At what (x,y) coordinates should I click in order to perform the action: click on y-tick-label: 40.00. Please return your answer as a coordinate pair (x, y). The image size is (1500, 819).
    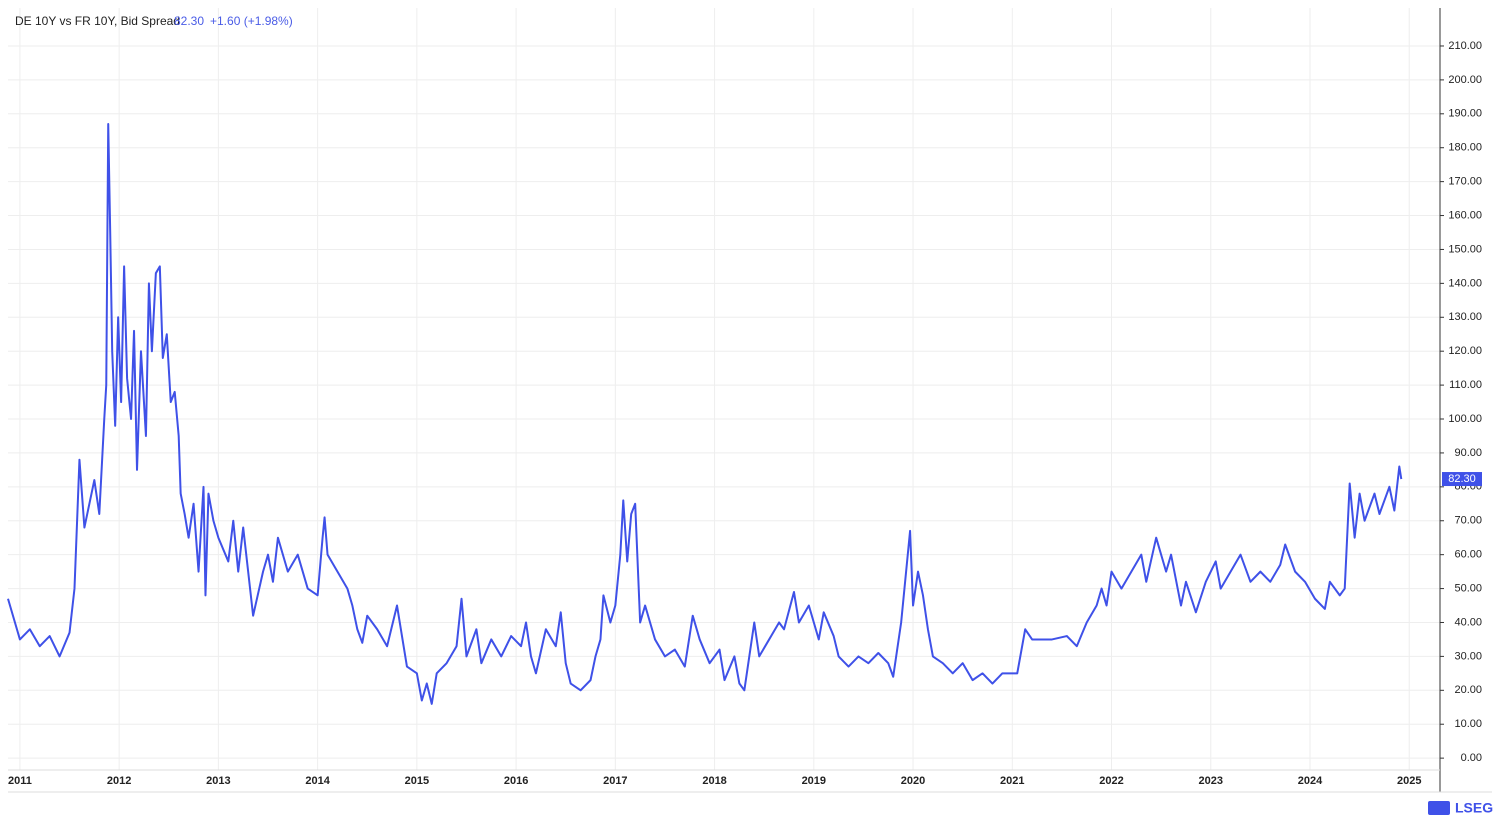
    Looking at the image, I should click on (1468, 622).